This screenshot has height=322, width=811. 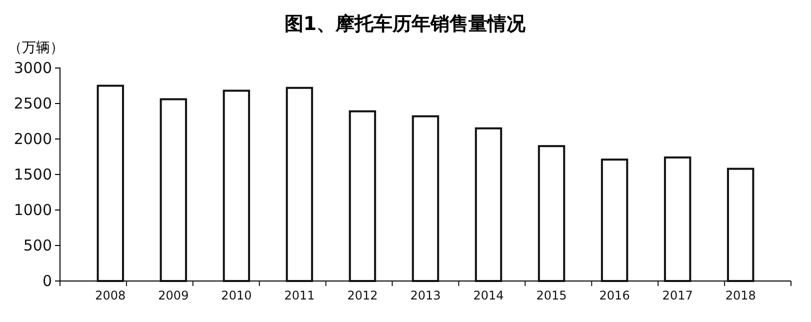 What do you see at coordinates (47, 281) in the screenshot?
I see `y-tick-label: 0` at bounding box center [47, 281].